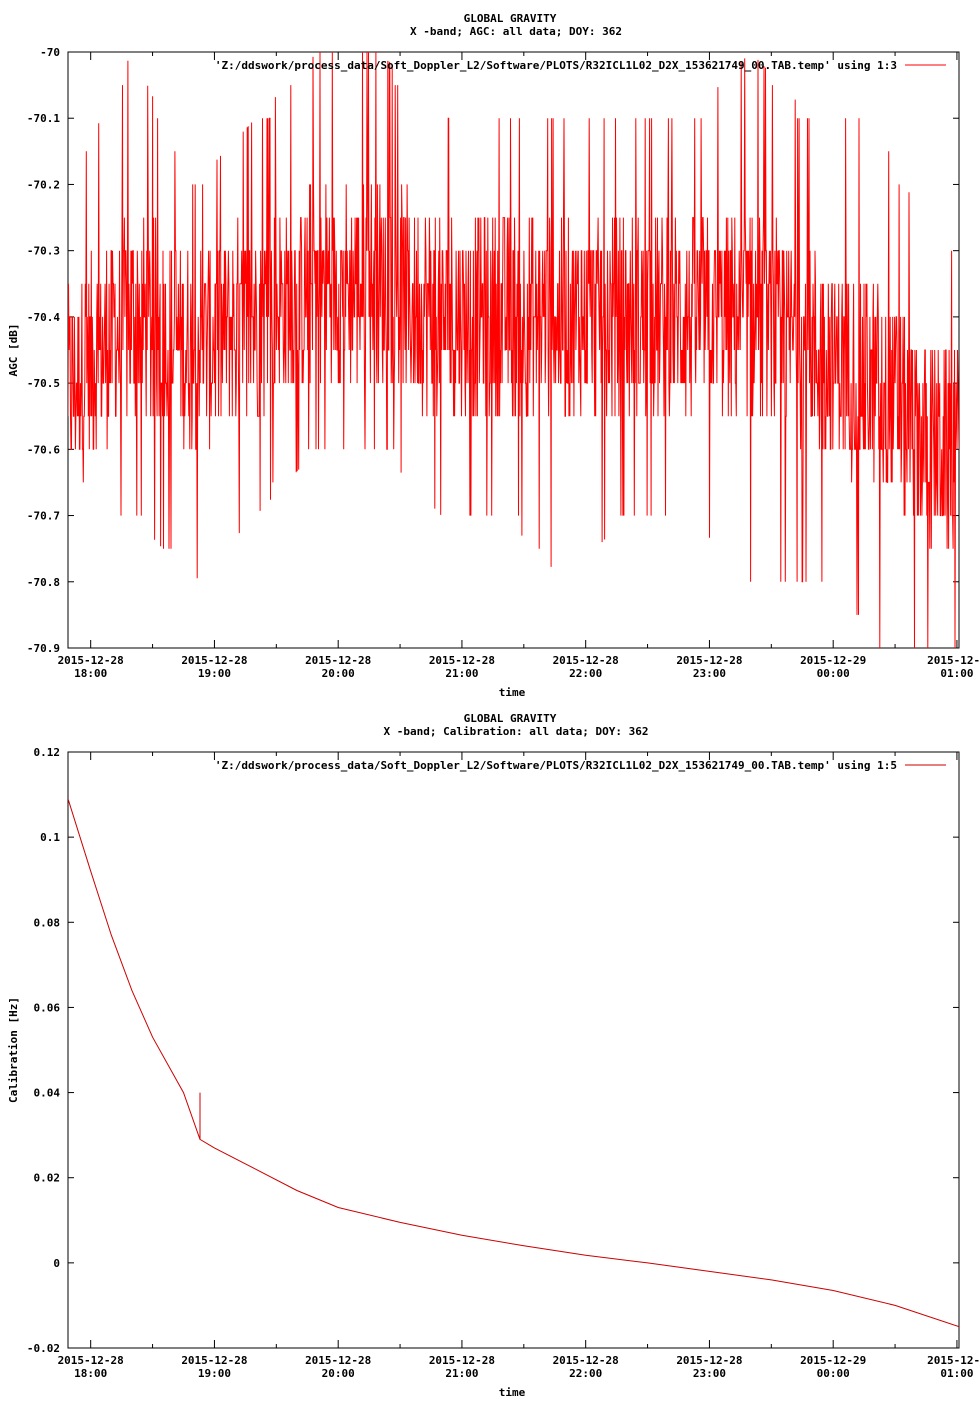 The width and height of the screenshot is (980, 1405). What do you see at coordinates (43, 582) in the screenshot?
I see `y-tick-label: -70.8` at bounding box center [43, 582].